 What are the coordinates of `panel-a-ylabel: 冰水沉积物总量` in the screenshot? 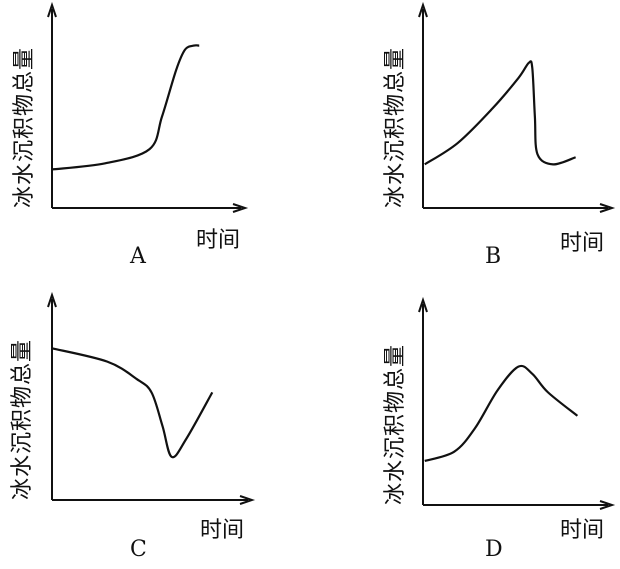 It's located at (24, 127).